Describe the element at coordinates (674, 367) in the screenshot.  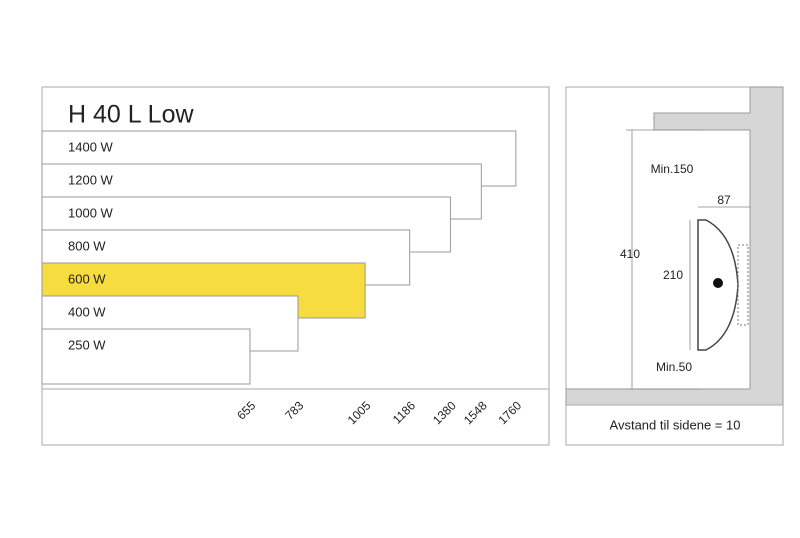
I see `bottom-clearance: Min.50` at that location.